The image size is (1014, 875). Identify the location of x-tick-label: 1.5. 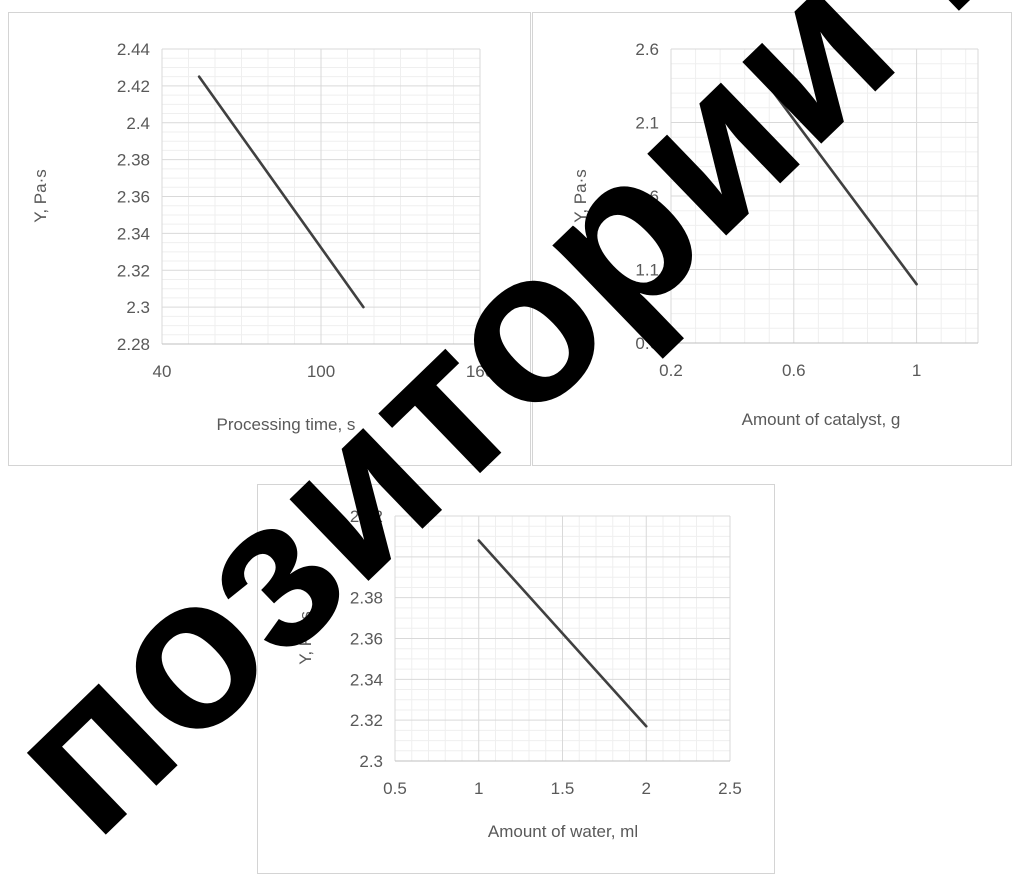
(563, 788).